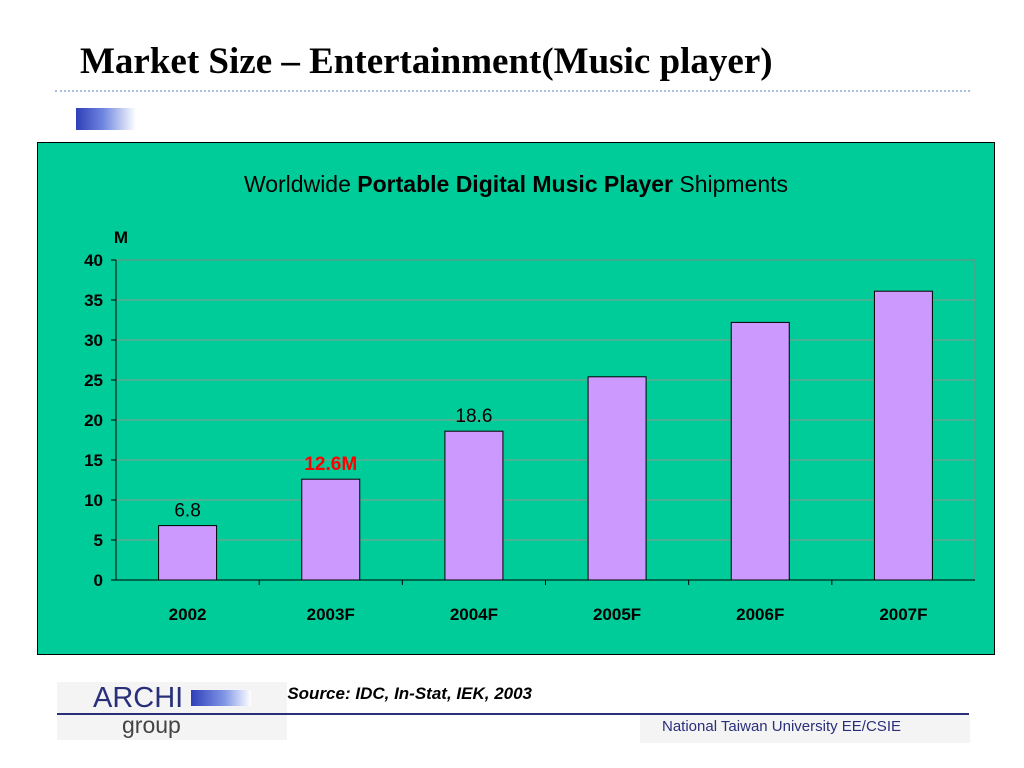  Describe the element at coordinates (138, 698) in the screenshot. I see `archi-logo-text: ARCHI` at that location.